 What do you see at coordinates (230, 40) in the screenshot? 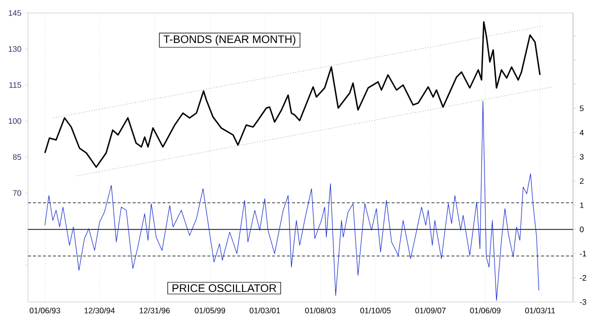
I see `annotation: T-BONDS (NEAR MONTH)` at bounding box center [230, 40].